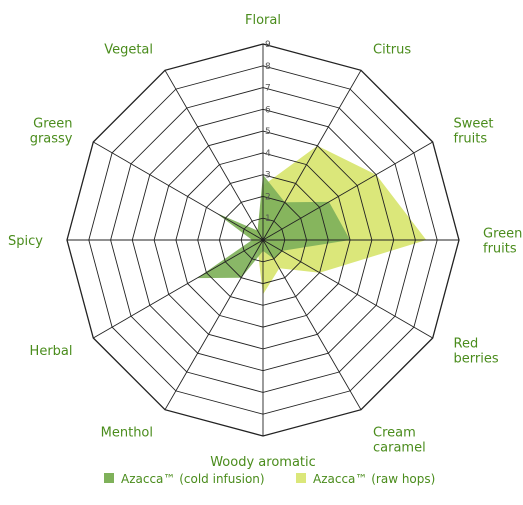  I want to click on axis-label-green-grassy: Green grassy, so click(51, 132).